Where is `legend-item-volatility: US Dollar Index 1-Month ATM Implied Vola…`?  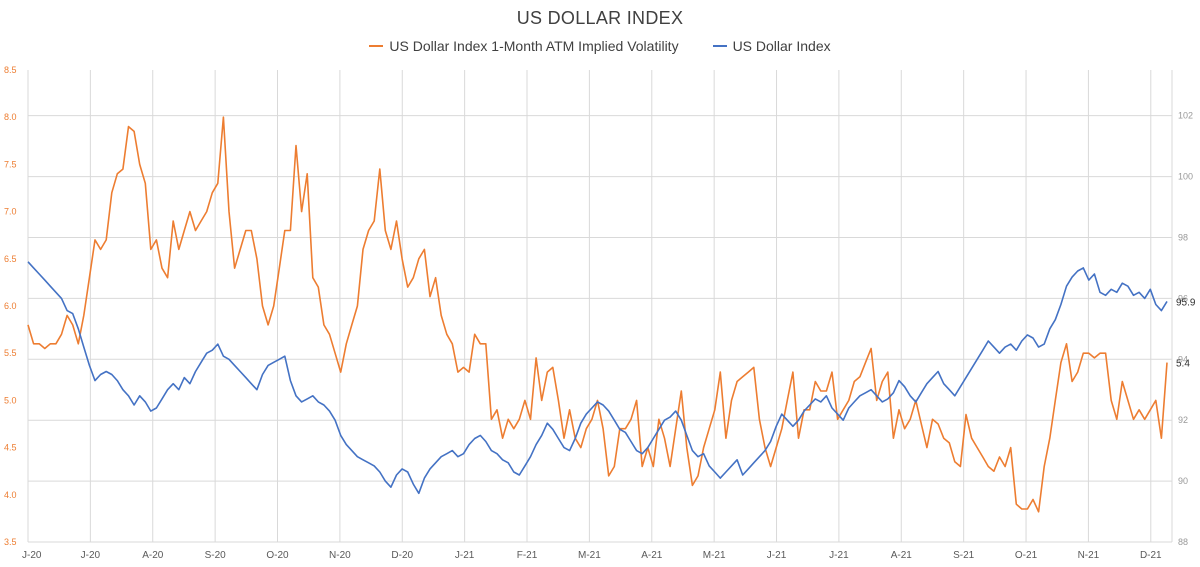 legend-item-volatility: US Dollar Index 1-Month ATM Implied Vola… is located at coordinates (524, 46).